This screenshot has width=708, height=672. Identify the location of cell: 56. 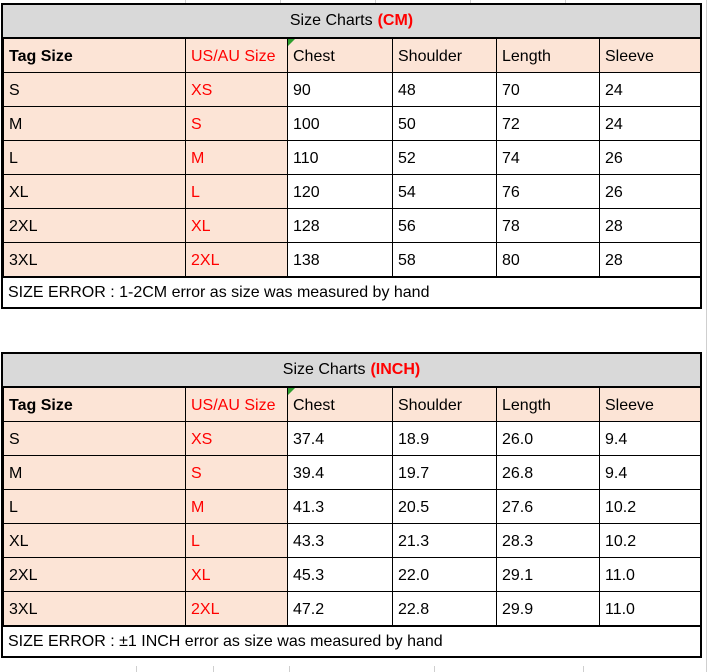
(444, 225).